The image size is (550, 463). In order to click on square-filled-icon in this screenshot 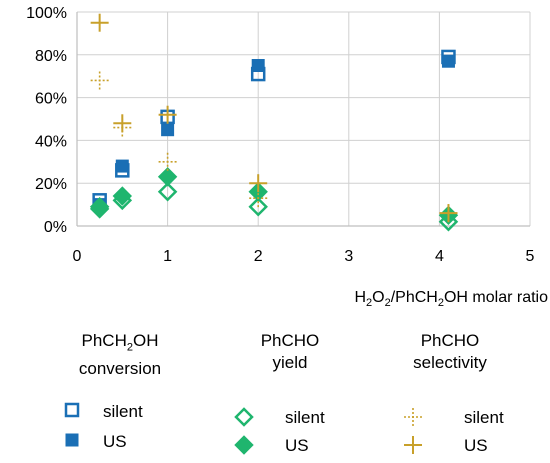, I will do `click(72, 440)`.